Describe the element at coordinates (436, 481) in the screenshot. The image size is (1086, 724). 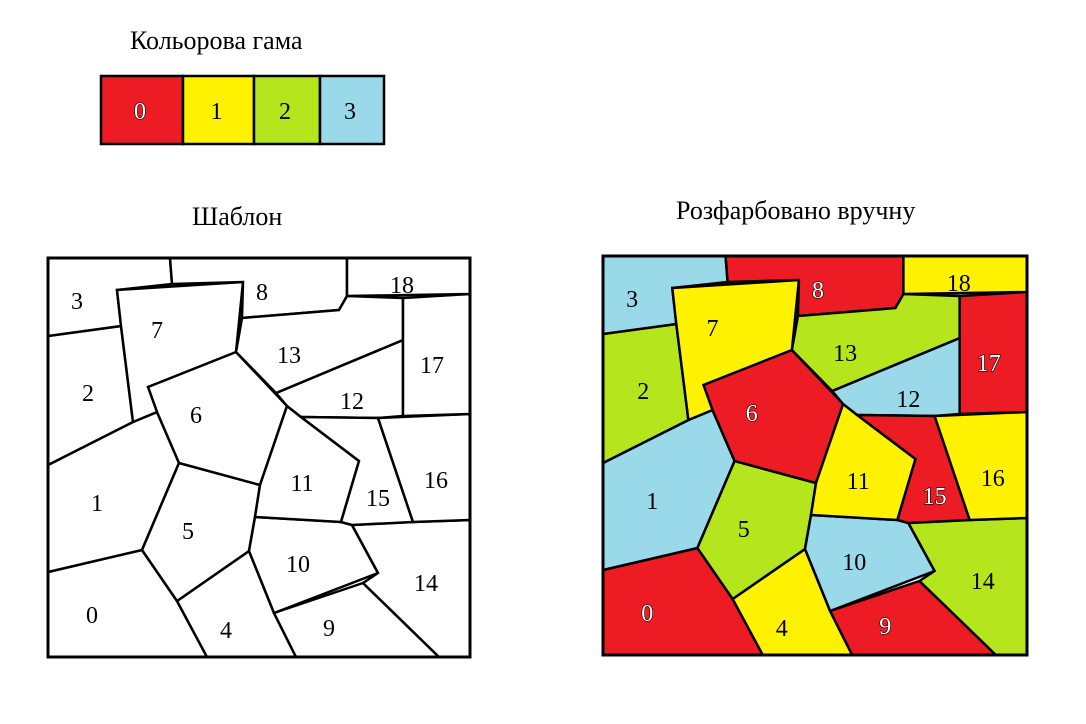
I see `template-region-label-16: 16` at that location.